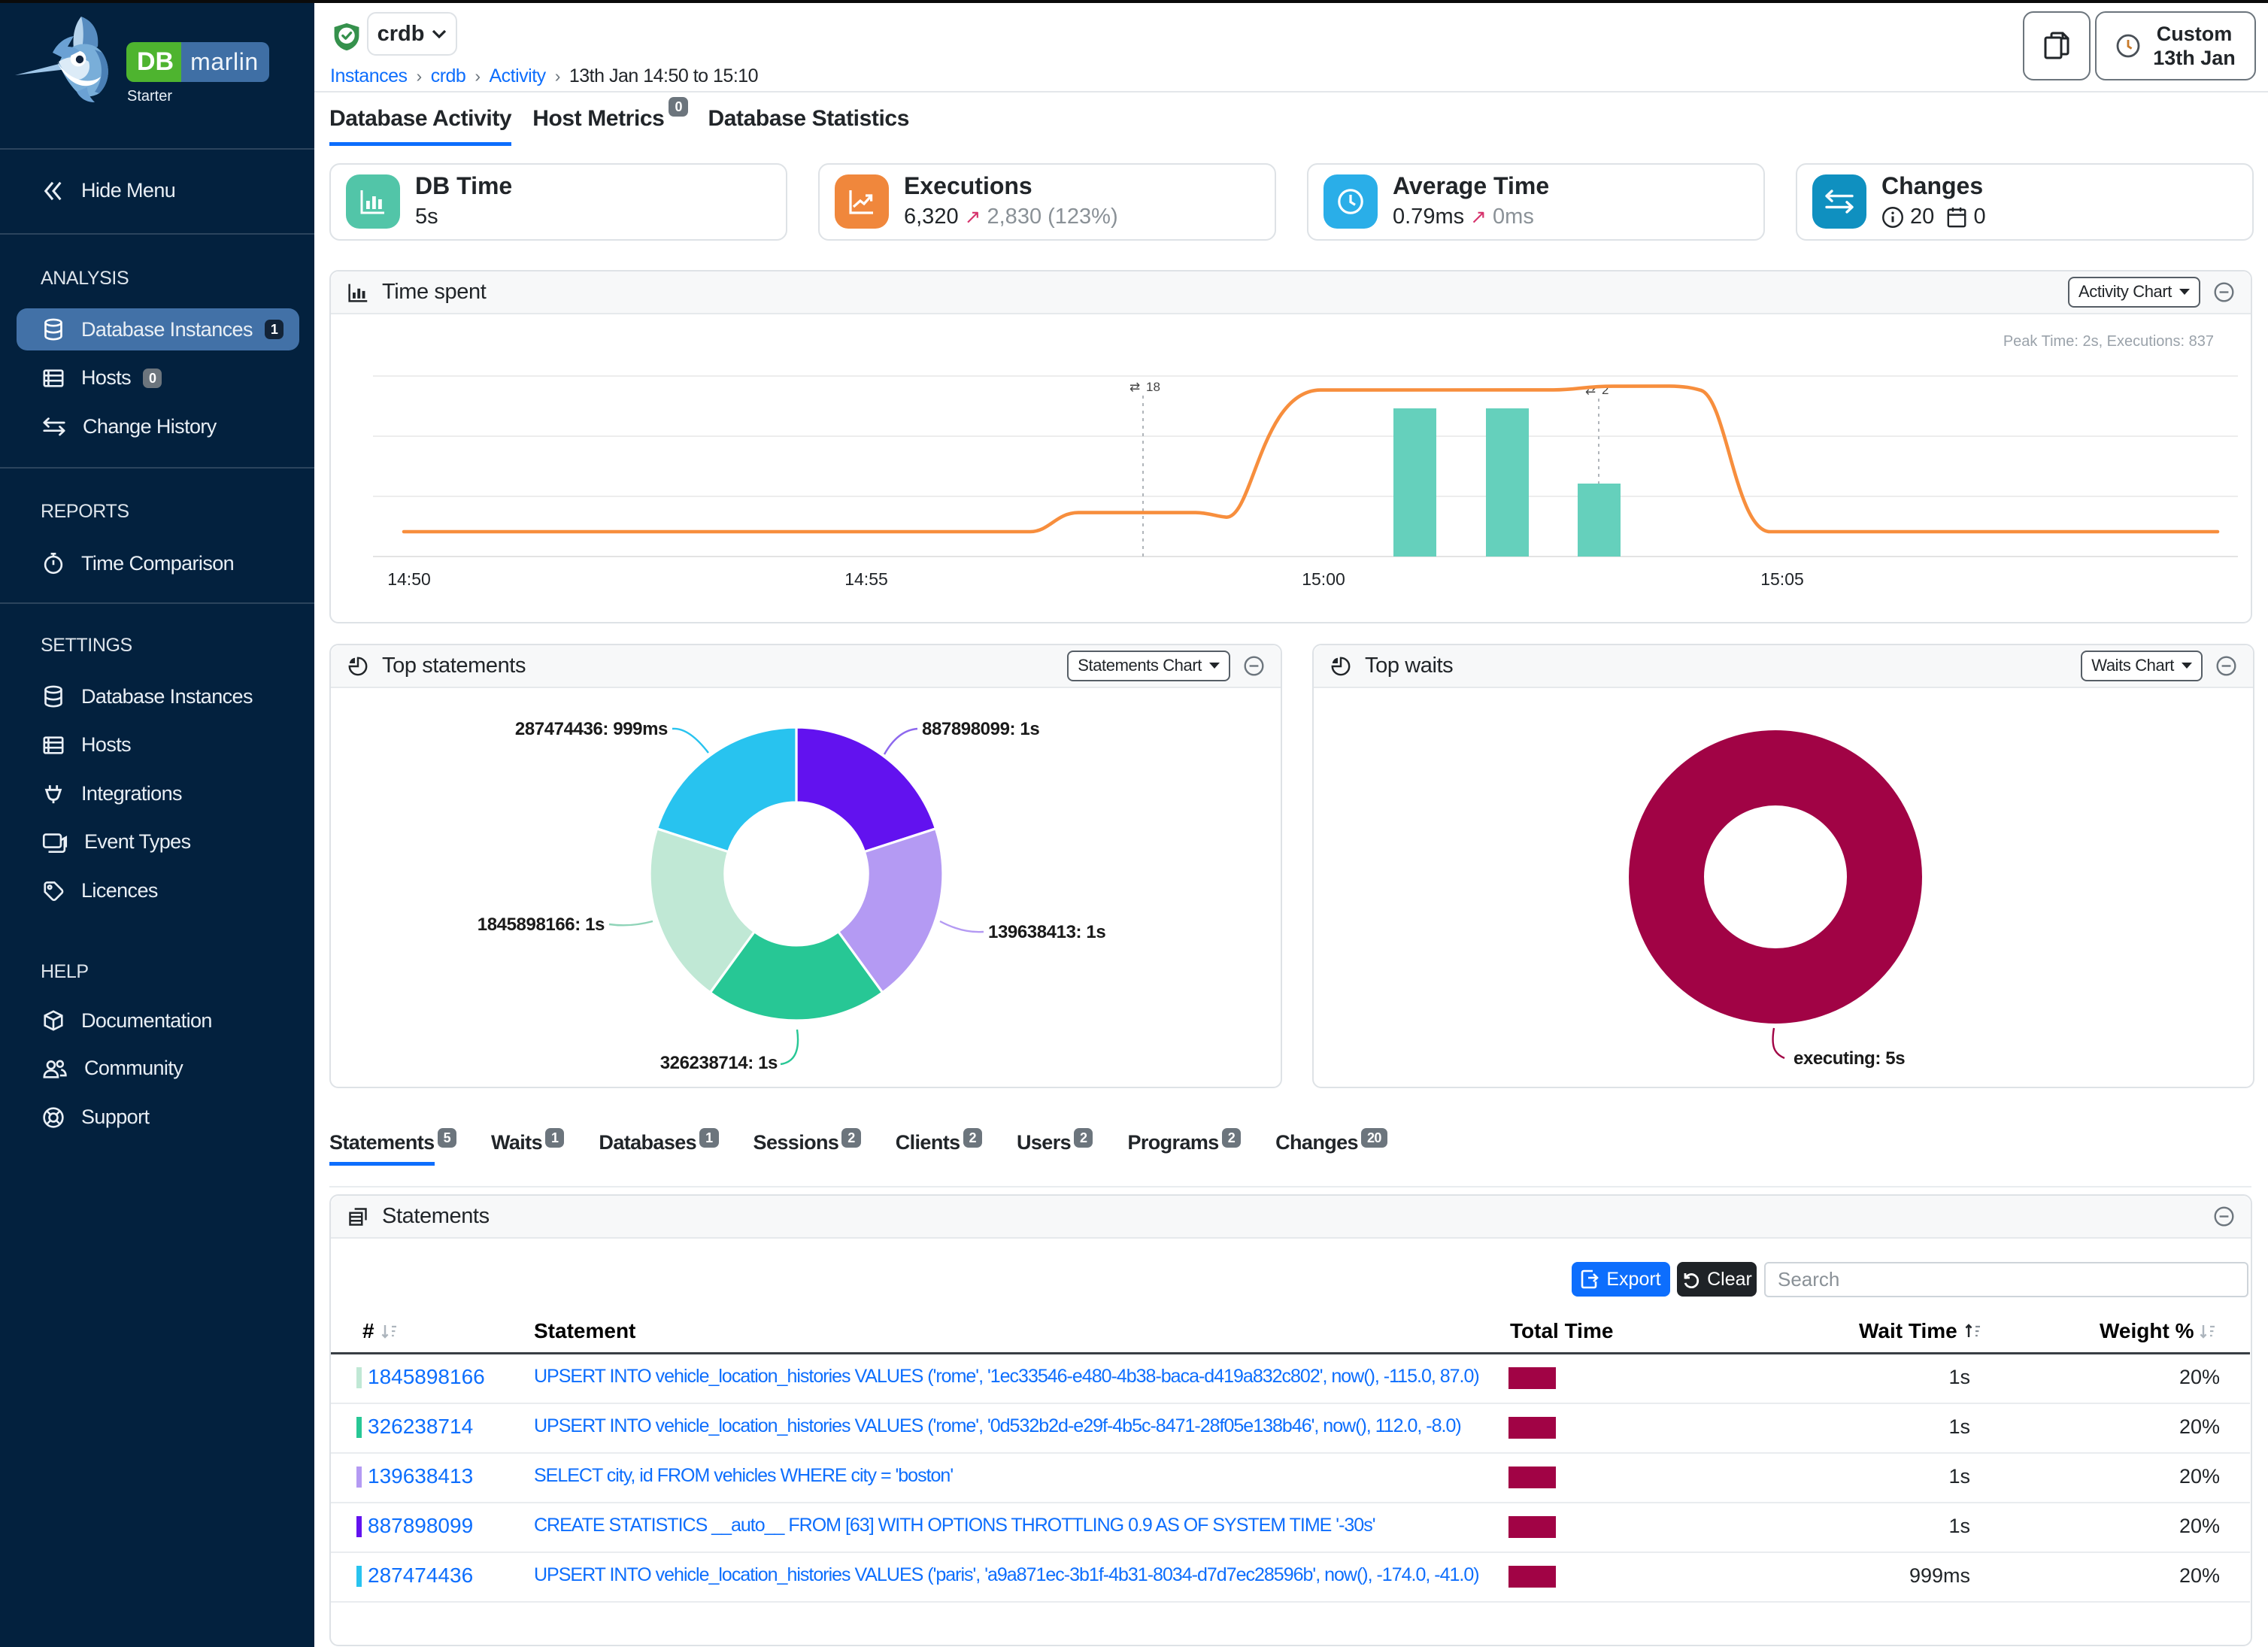 This screenshot has width=2268, height=1647. Describe the element at coordinates (591, 729) in the screenshot. I see `svg-text: 287474436: 999ms` at that location.